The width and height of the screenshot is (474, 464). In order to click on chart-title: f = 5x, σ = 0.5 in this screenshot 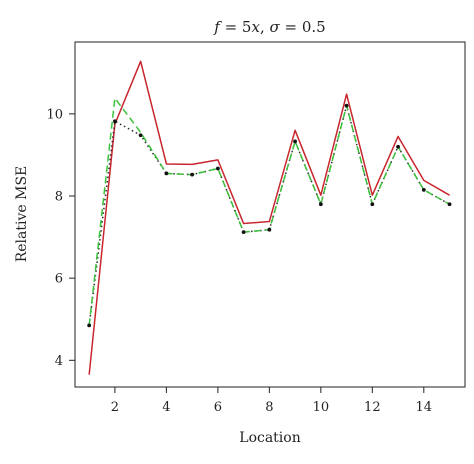, I will do `click(269, 27)`.